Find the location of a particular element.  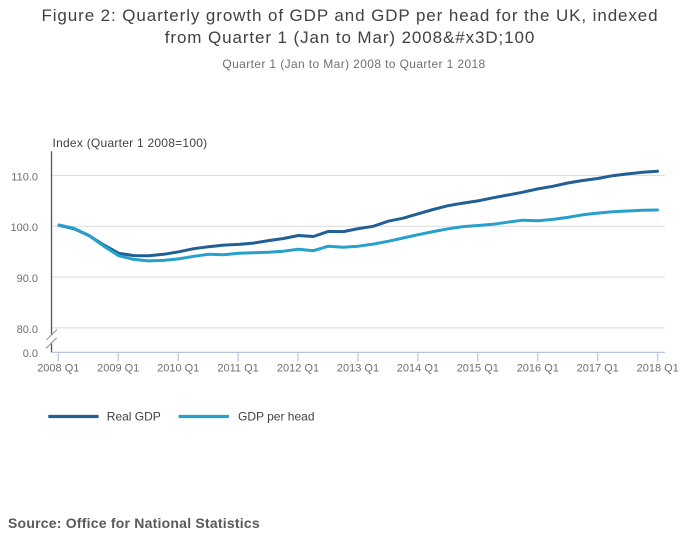

svg-text: 2011 Q1 is located at coordinates (237, 369).